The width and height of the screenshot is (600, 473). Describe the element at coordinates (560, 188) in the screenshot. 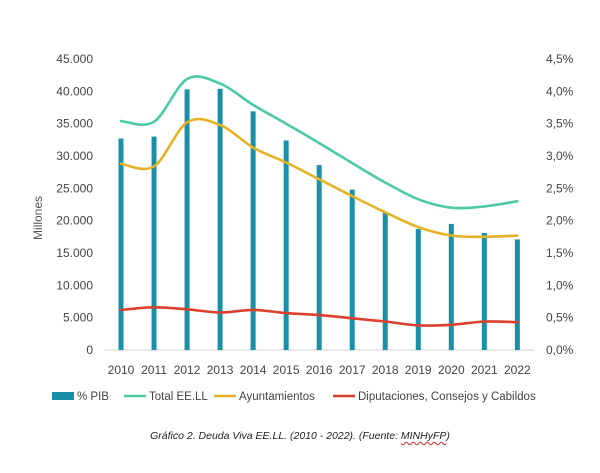

I see `y2-tick-label: 2,5%` at that location.